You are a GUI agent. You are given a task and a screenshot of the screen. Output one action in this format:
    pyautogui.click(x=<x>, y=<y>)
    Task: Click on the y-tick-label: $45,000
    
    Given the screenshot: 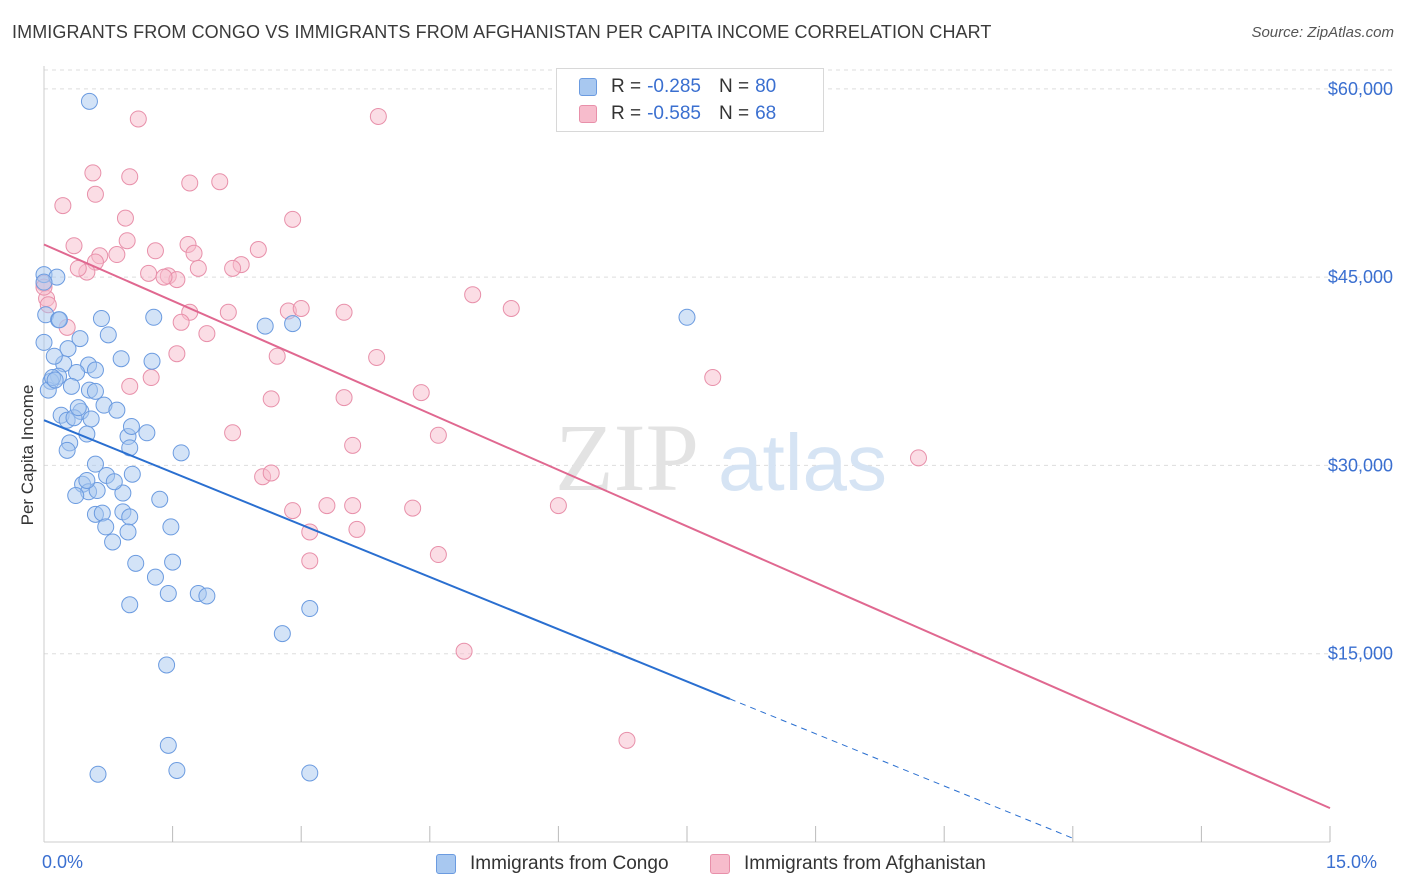 What is the action you would take?
    pyautogui.click(x=1360, y=277)
    